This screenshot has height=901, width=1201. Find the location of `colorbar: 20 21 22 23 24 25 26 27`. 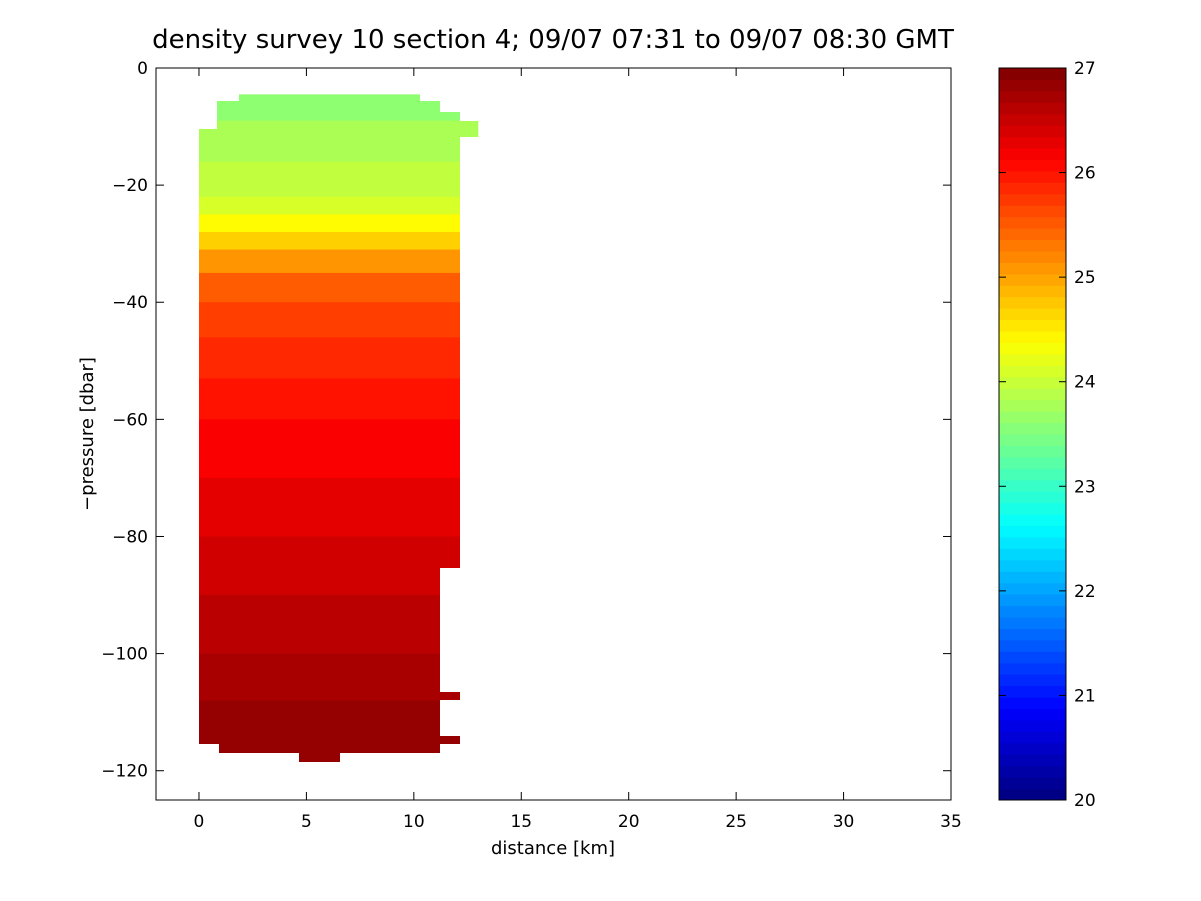

colorbar: 20 21 22 23 24 25 26 27 is located at coordinates (1047, 435).